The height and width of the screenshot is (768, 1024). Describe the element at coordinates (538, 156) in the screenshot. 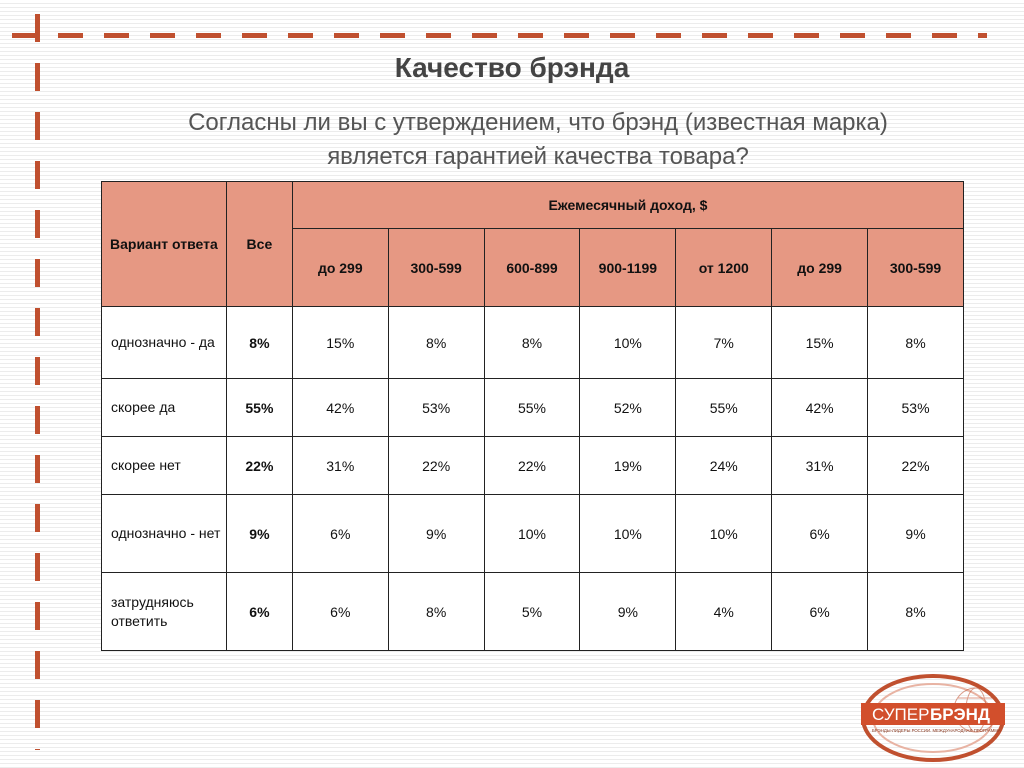

I see `survey-question-line-2: является гарантией качества товара?` at that location.